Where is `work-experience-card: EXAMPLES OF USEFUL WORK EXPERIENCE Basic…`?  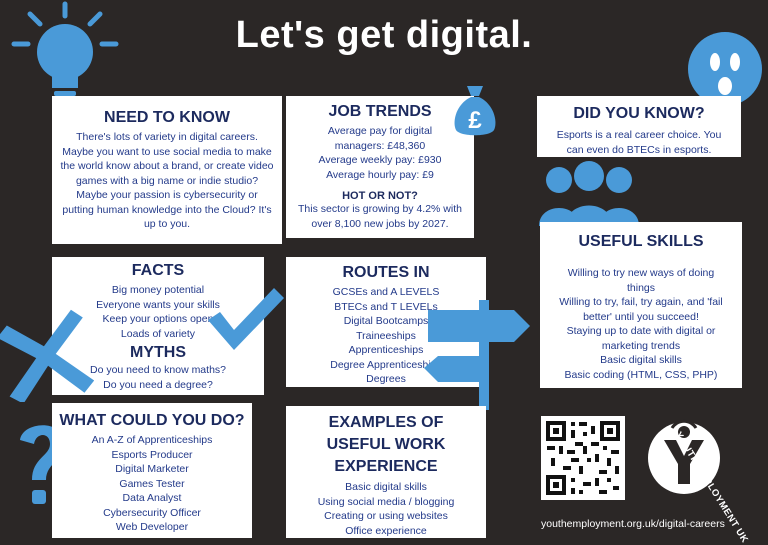 work-experience-card: EXAMPLES OF USEFUL WORK EXPERIENCE Basic… is located at coordinates (386, 472).